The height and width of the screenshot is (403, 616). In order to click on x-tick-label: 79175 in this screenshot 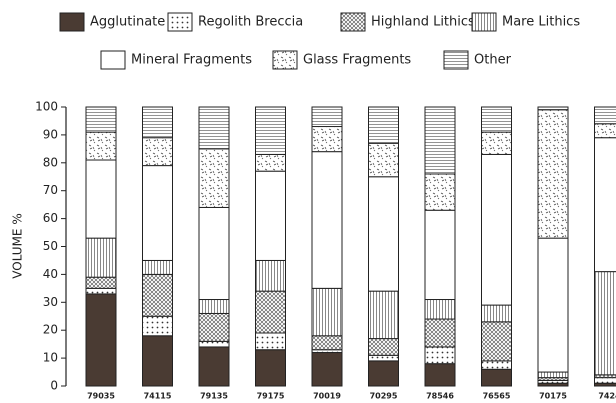, I will do `click(271, 396)`.